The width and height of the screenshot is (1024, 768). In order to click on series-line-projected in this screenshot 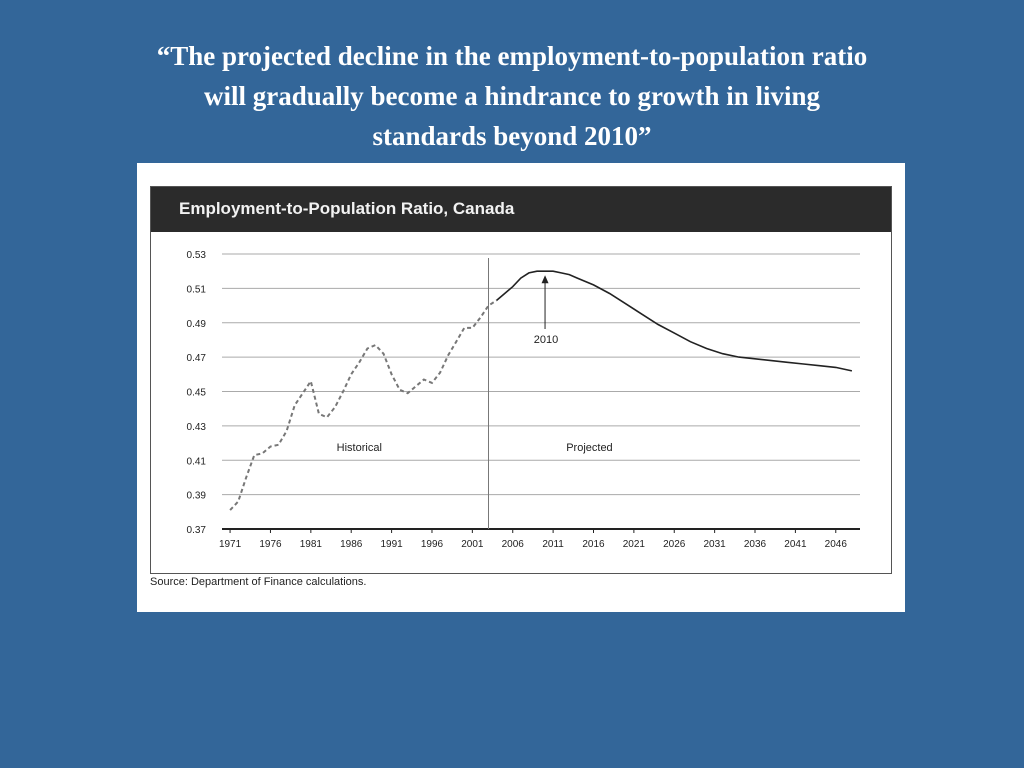, I will do `click(674, 321)`.